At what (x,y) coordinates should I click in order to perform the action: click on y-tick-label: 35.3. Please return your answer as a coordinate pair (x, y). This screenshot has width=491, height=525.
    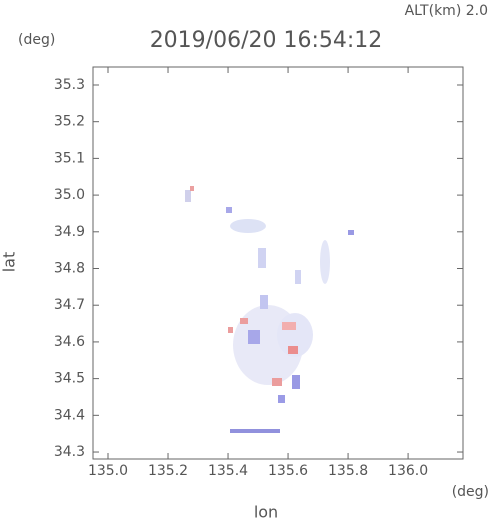
    Looking at the image, I should click on (69, 85).